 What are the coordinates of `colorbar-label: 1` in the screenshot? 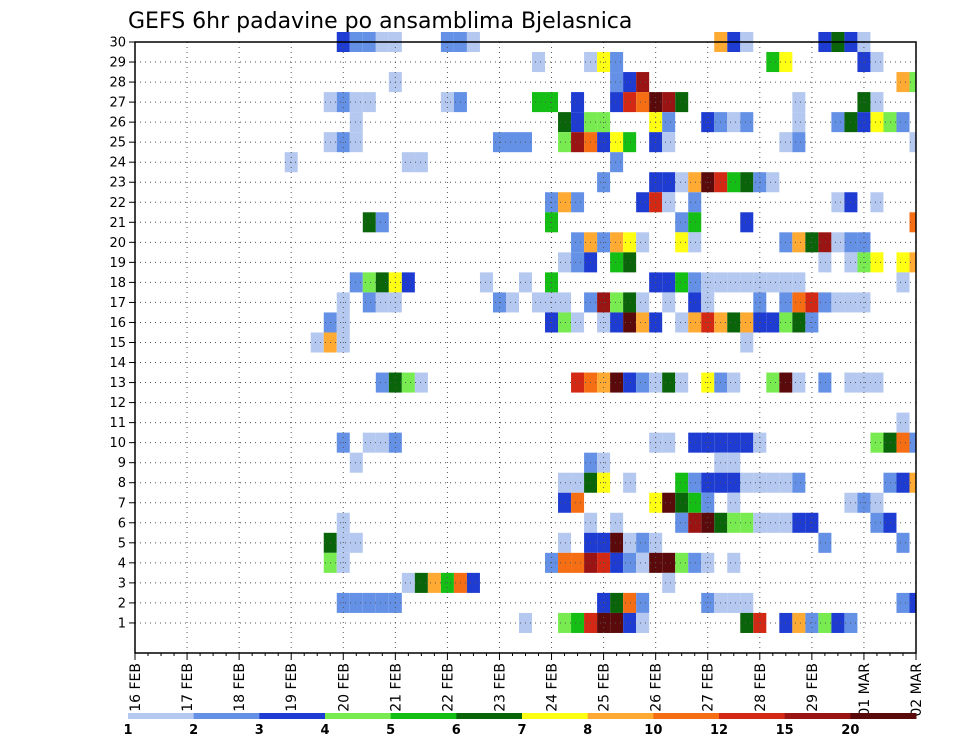 It's located at (127, 730).